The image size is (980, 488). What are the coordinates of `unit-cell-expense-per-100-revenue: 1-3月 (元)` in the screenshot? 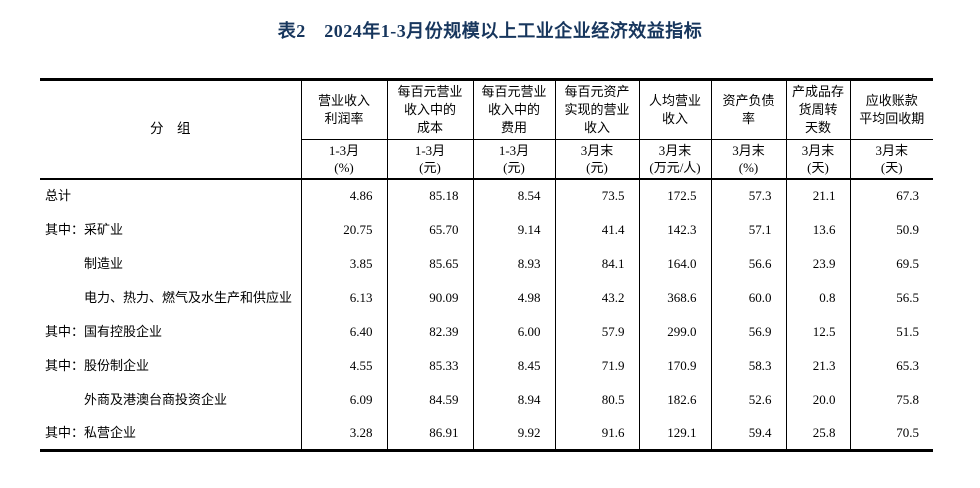 It's located at (513, 159).